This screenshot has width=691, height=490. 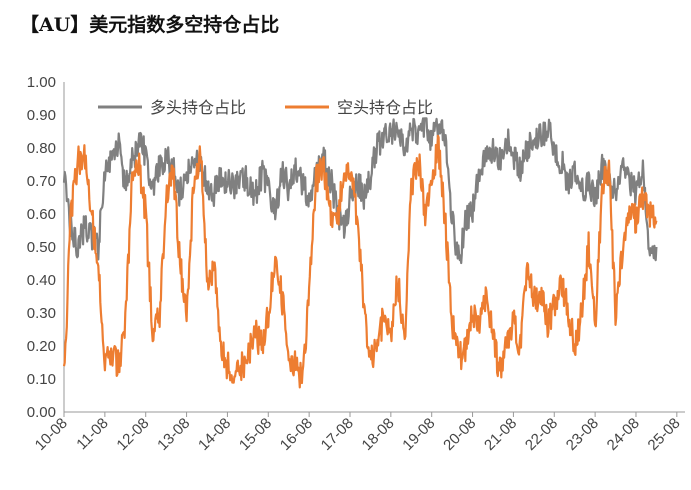 What do you see at coordinates (541, 434) in the screenshot?
I see `x-tick-label: 22-08` at bounding box center [541, 434].